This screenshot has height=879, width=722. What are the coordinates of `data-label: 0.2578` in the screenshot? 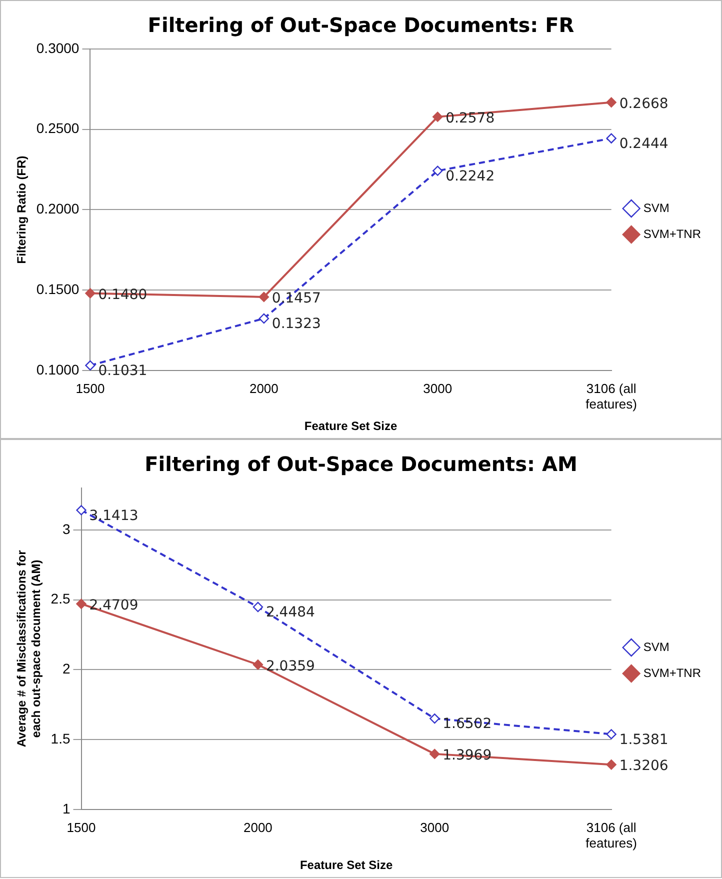 It's located at (470, 118).